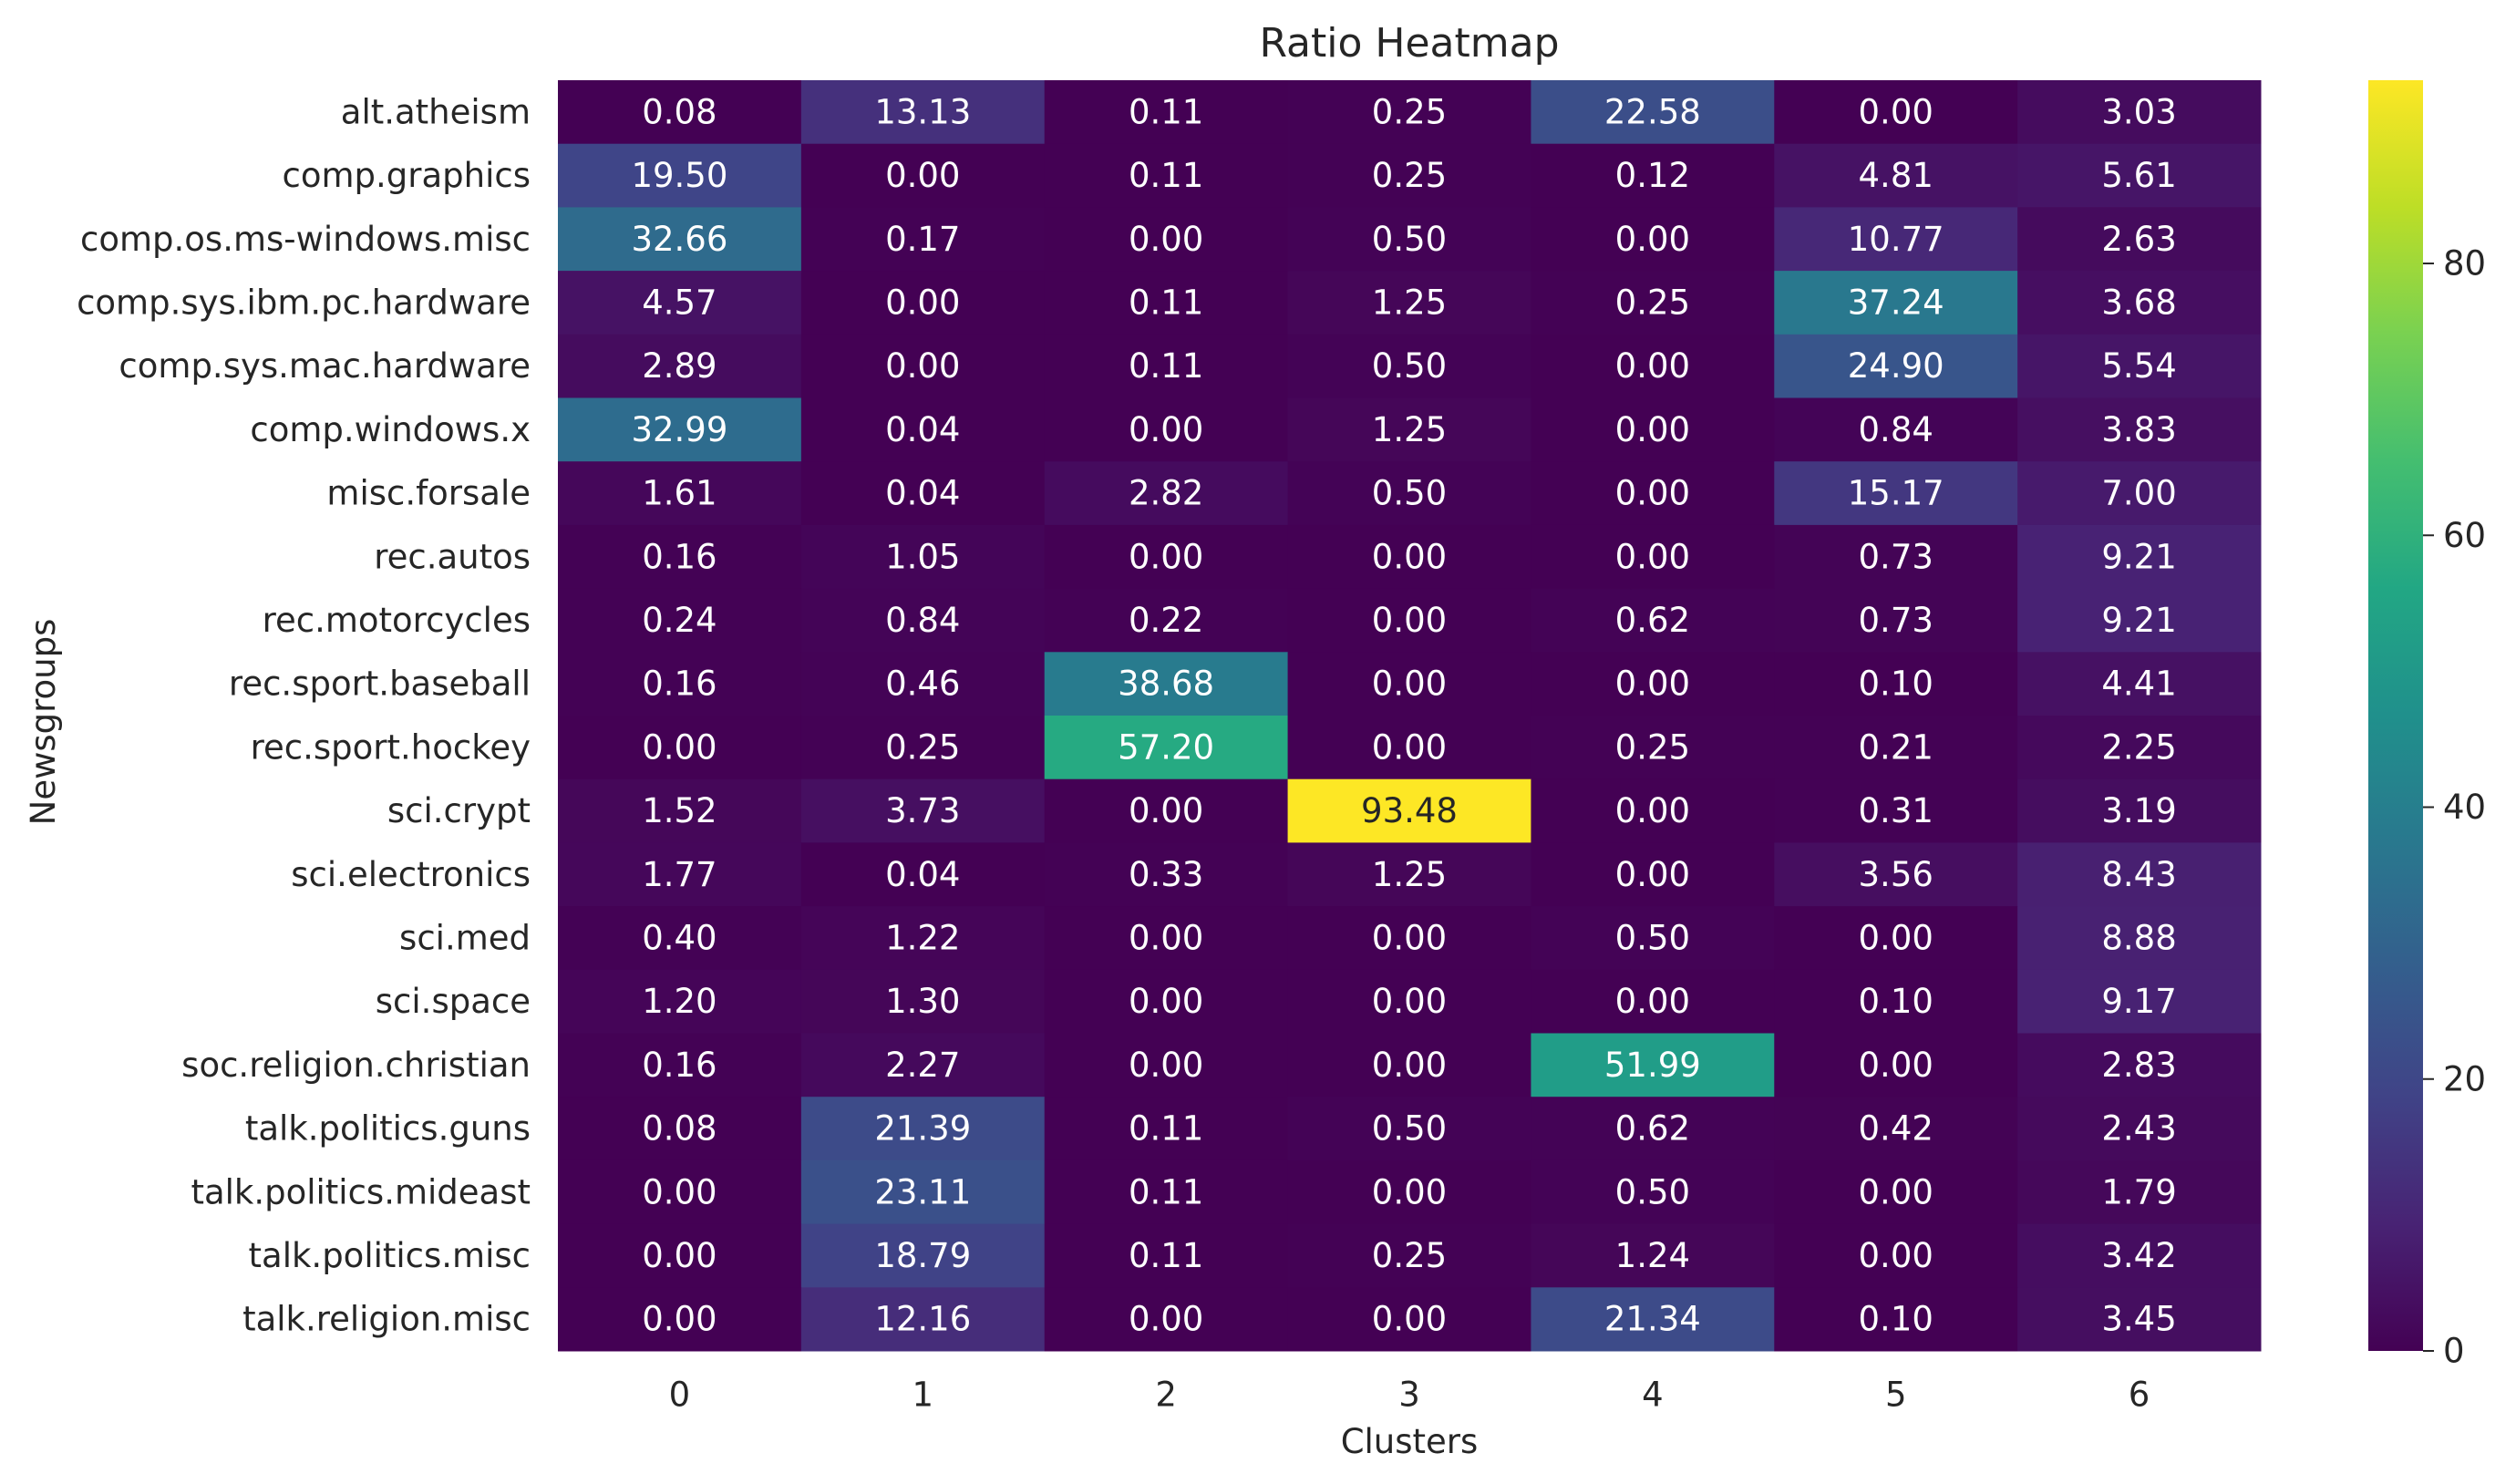 The image size is (2516, 1484). Describe the element at coordinates (2139, 111) in the screenshot. I see `cell-value-label: 3.03` at that location.